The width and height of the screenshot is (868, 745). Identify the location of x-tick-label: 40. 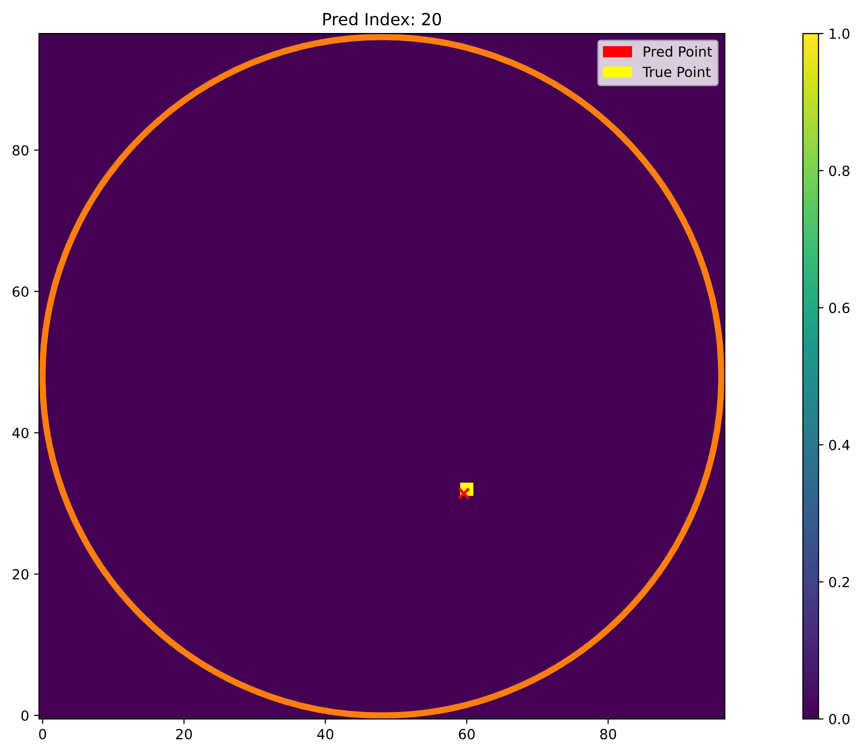
(325, 734).